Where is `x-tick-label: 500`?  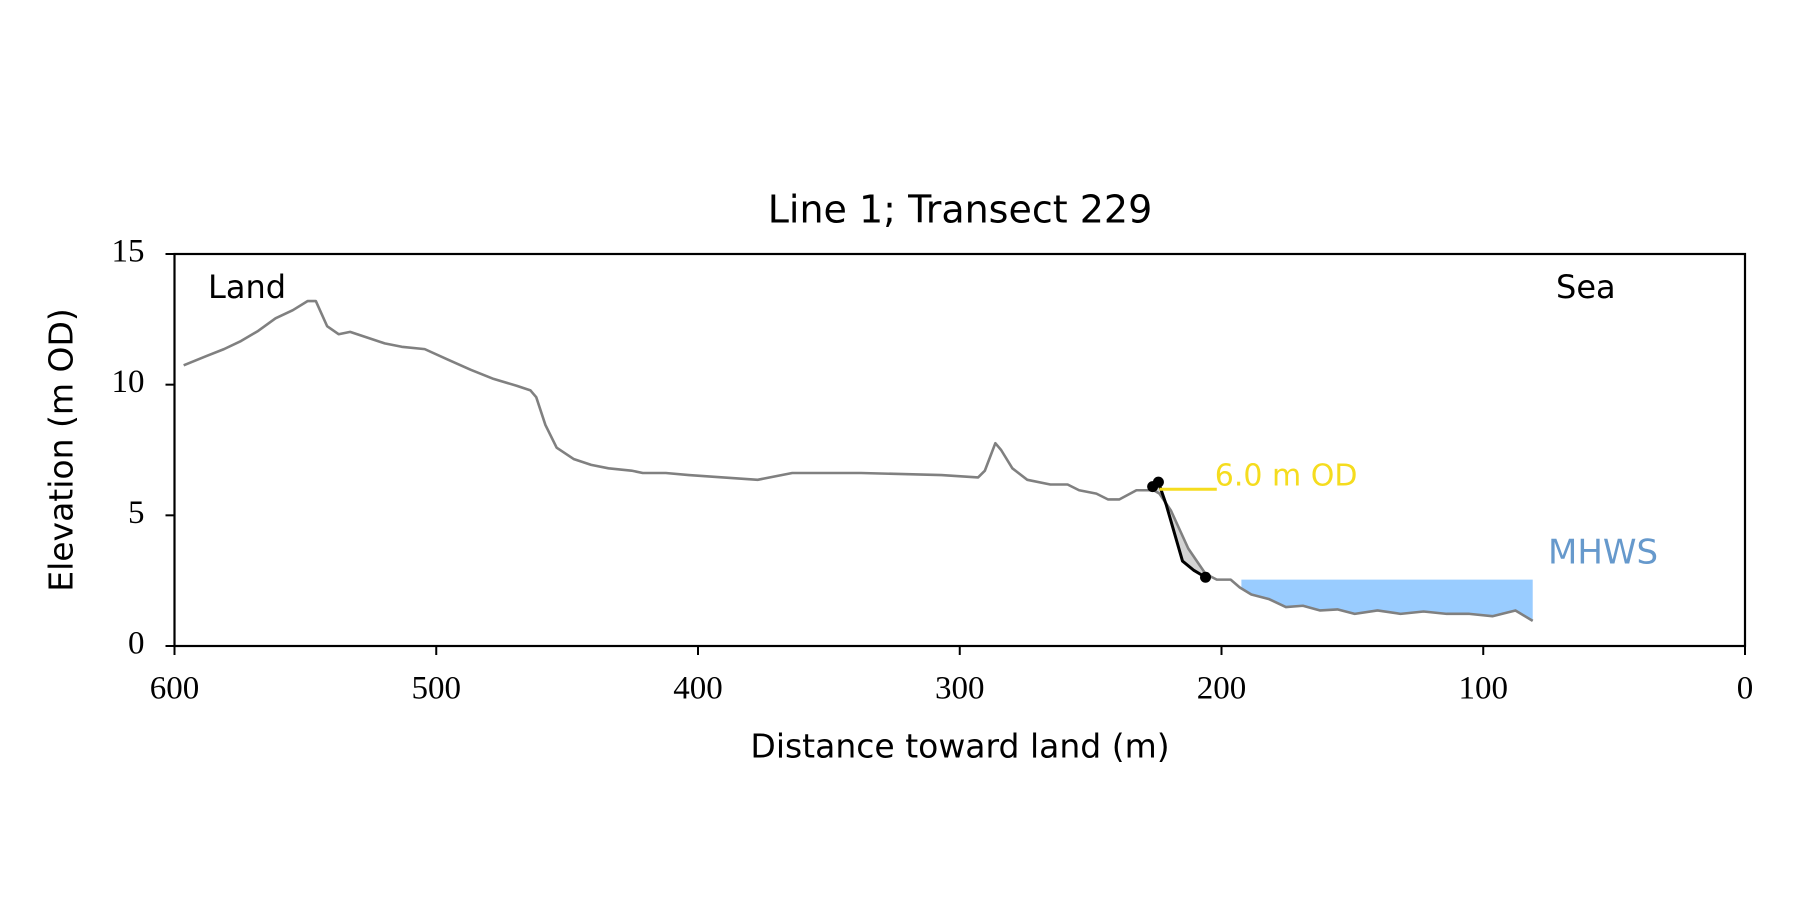 x-tick-label: 500 is located at coordinates (437, 689).